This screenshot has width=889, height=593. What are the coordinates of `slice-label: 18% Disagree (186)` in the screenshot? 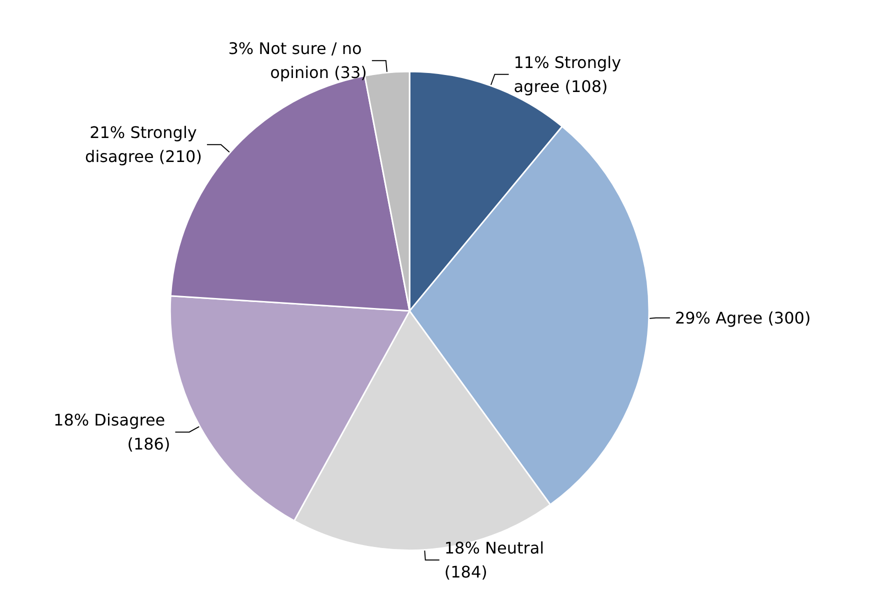 It's located at (112, 432).